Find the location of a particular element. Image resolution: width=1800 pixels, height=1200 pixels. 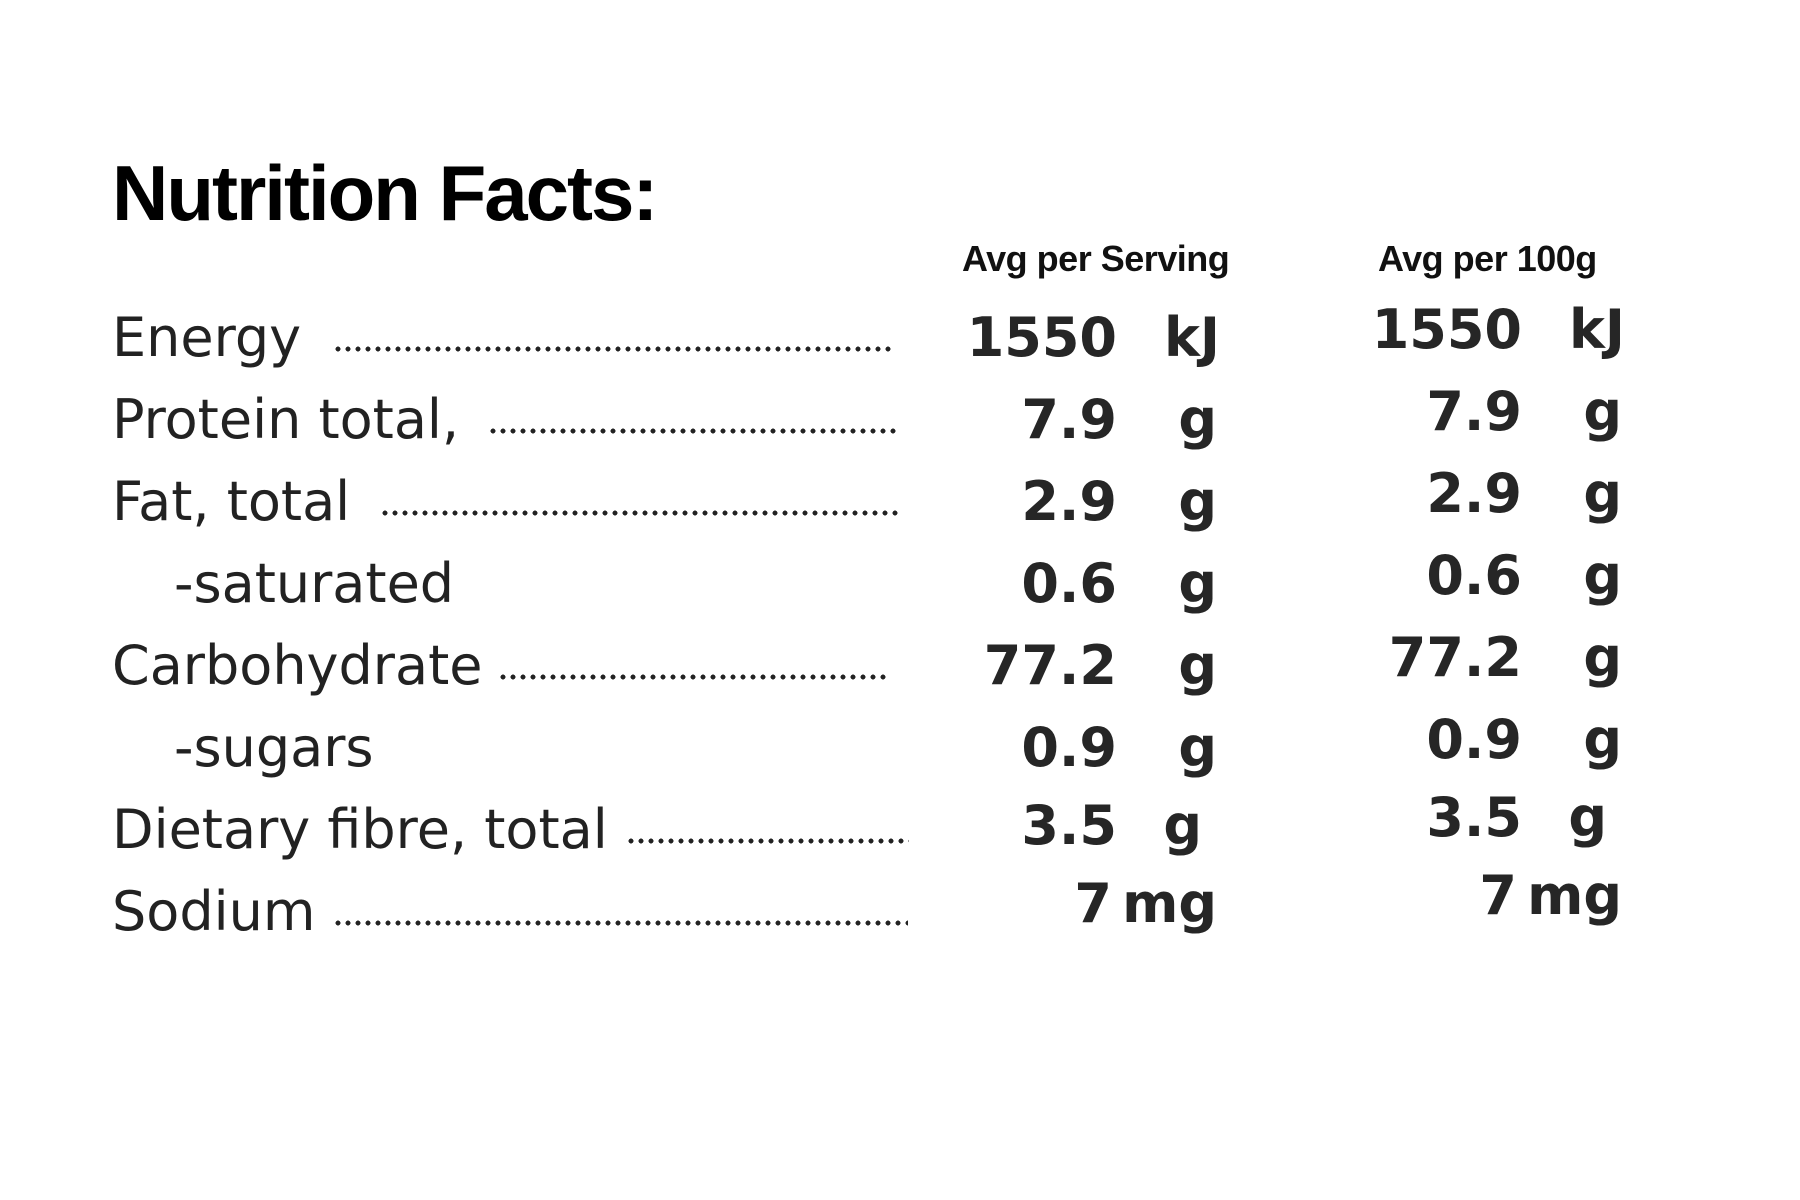

serving-value: 0.6 is located at coordinates (1069, 583).